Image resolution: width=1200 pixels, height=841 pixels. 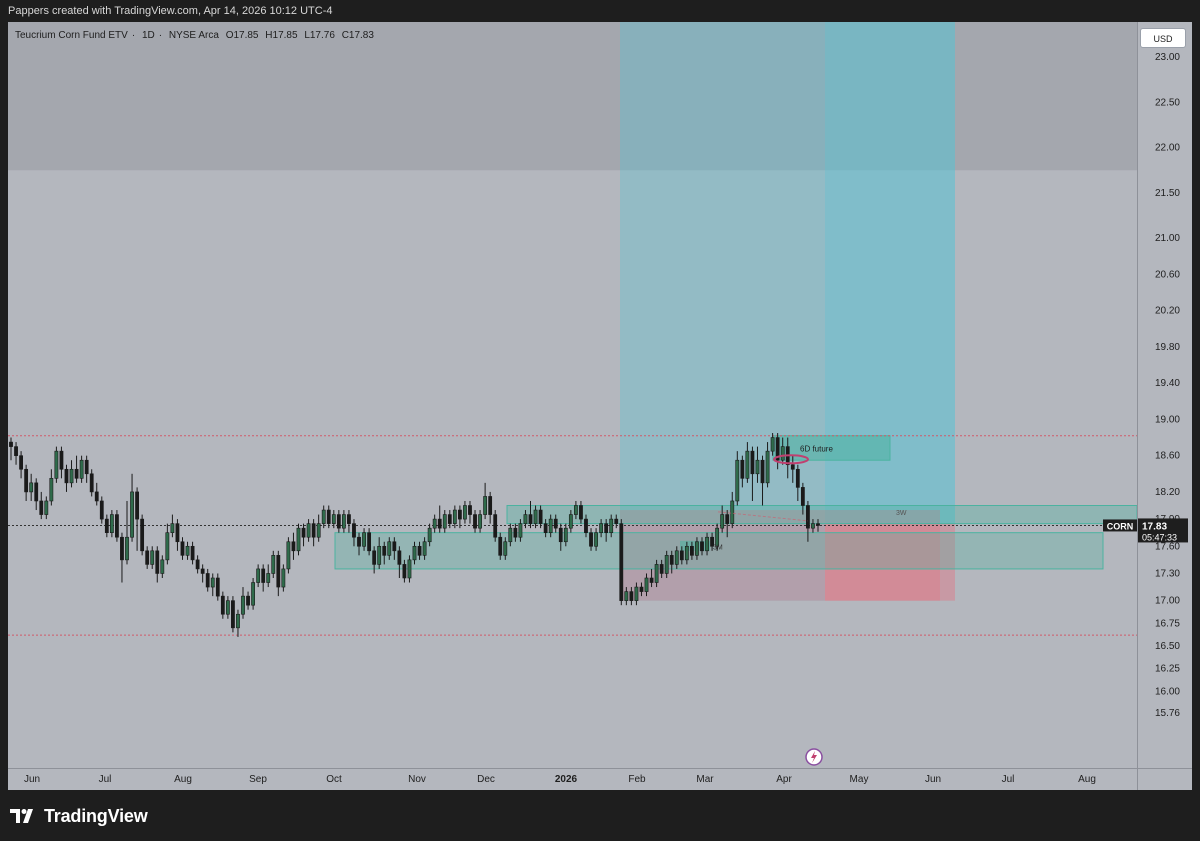 What do you see at coordinates (1164, 406) in the screenshot?
I see `price-scale` at bounding box center [1164, 406].